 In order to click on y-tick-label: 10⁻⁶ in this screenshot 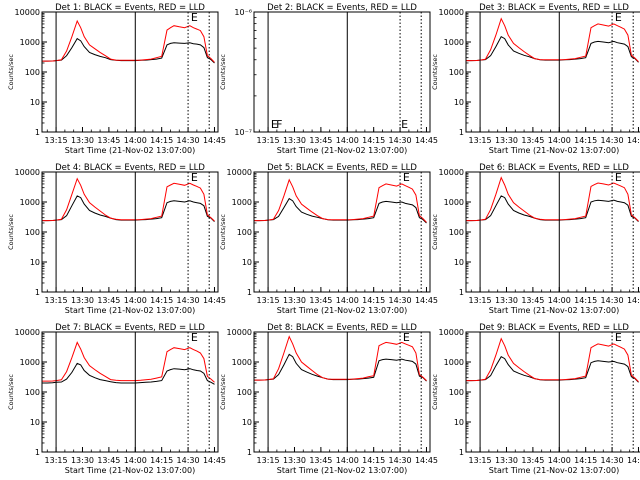, I will do `click(243, 12)`.